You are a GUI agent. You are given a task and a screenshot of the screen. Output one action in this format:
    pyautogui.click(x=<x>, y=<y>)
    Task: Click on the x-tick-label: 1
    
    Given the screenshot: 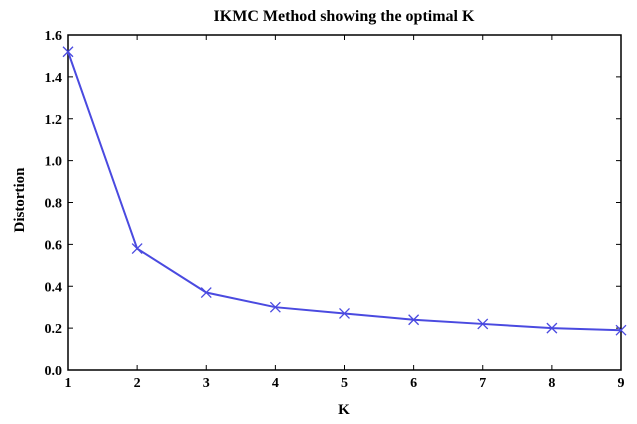 What is the action you would take?
    pyautogui.click(x=68, y=383)
    